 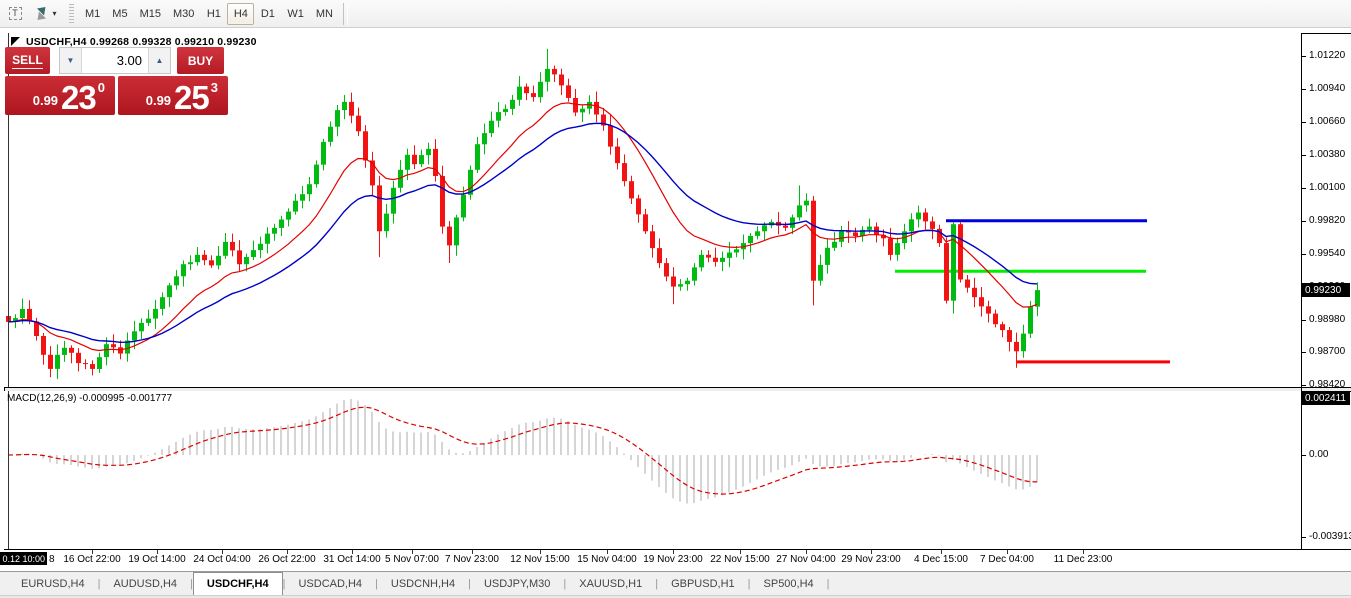 What do you see at coordinates (117, 81) in the screenshot?
I see `one-click-trading-panel: SELL ▼ 3.00 ▲ BUY 0.99 23 0 0.99 25` at bounding box center [117, 81].